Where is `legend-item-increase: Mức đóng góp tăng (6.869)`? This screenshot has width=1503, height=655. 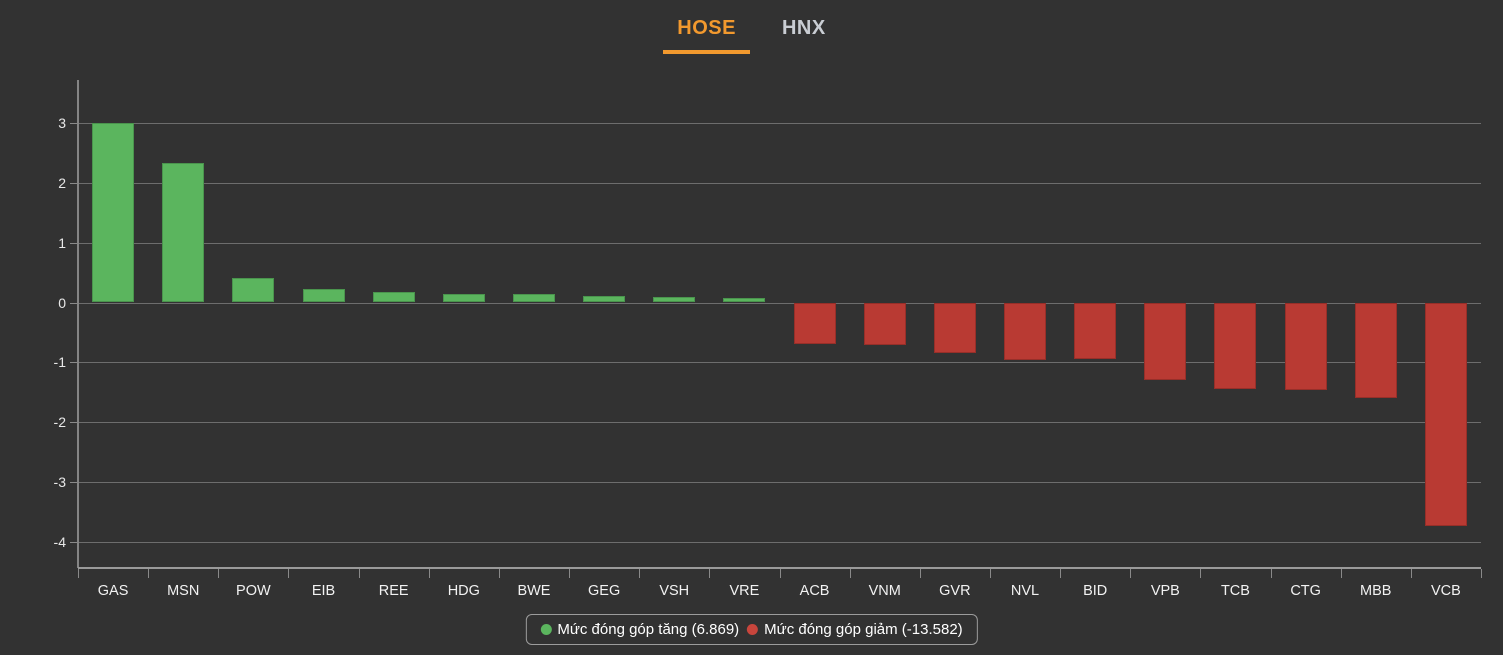
legend-item-increase: Mức đóng góp tăng (6.869) is located at coordinates (639, 629).